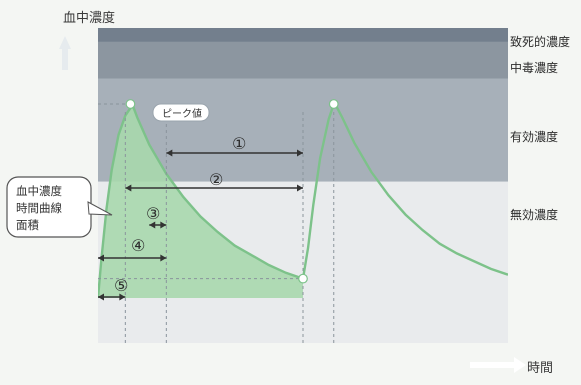 The image size is (581, 385). What do you see at coordinates (39, 208) in the screenshot?
I see `auc-label-line-2: 時間曲線` at bounding box center [39, 208].